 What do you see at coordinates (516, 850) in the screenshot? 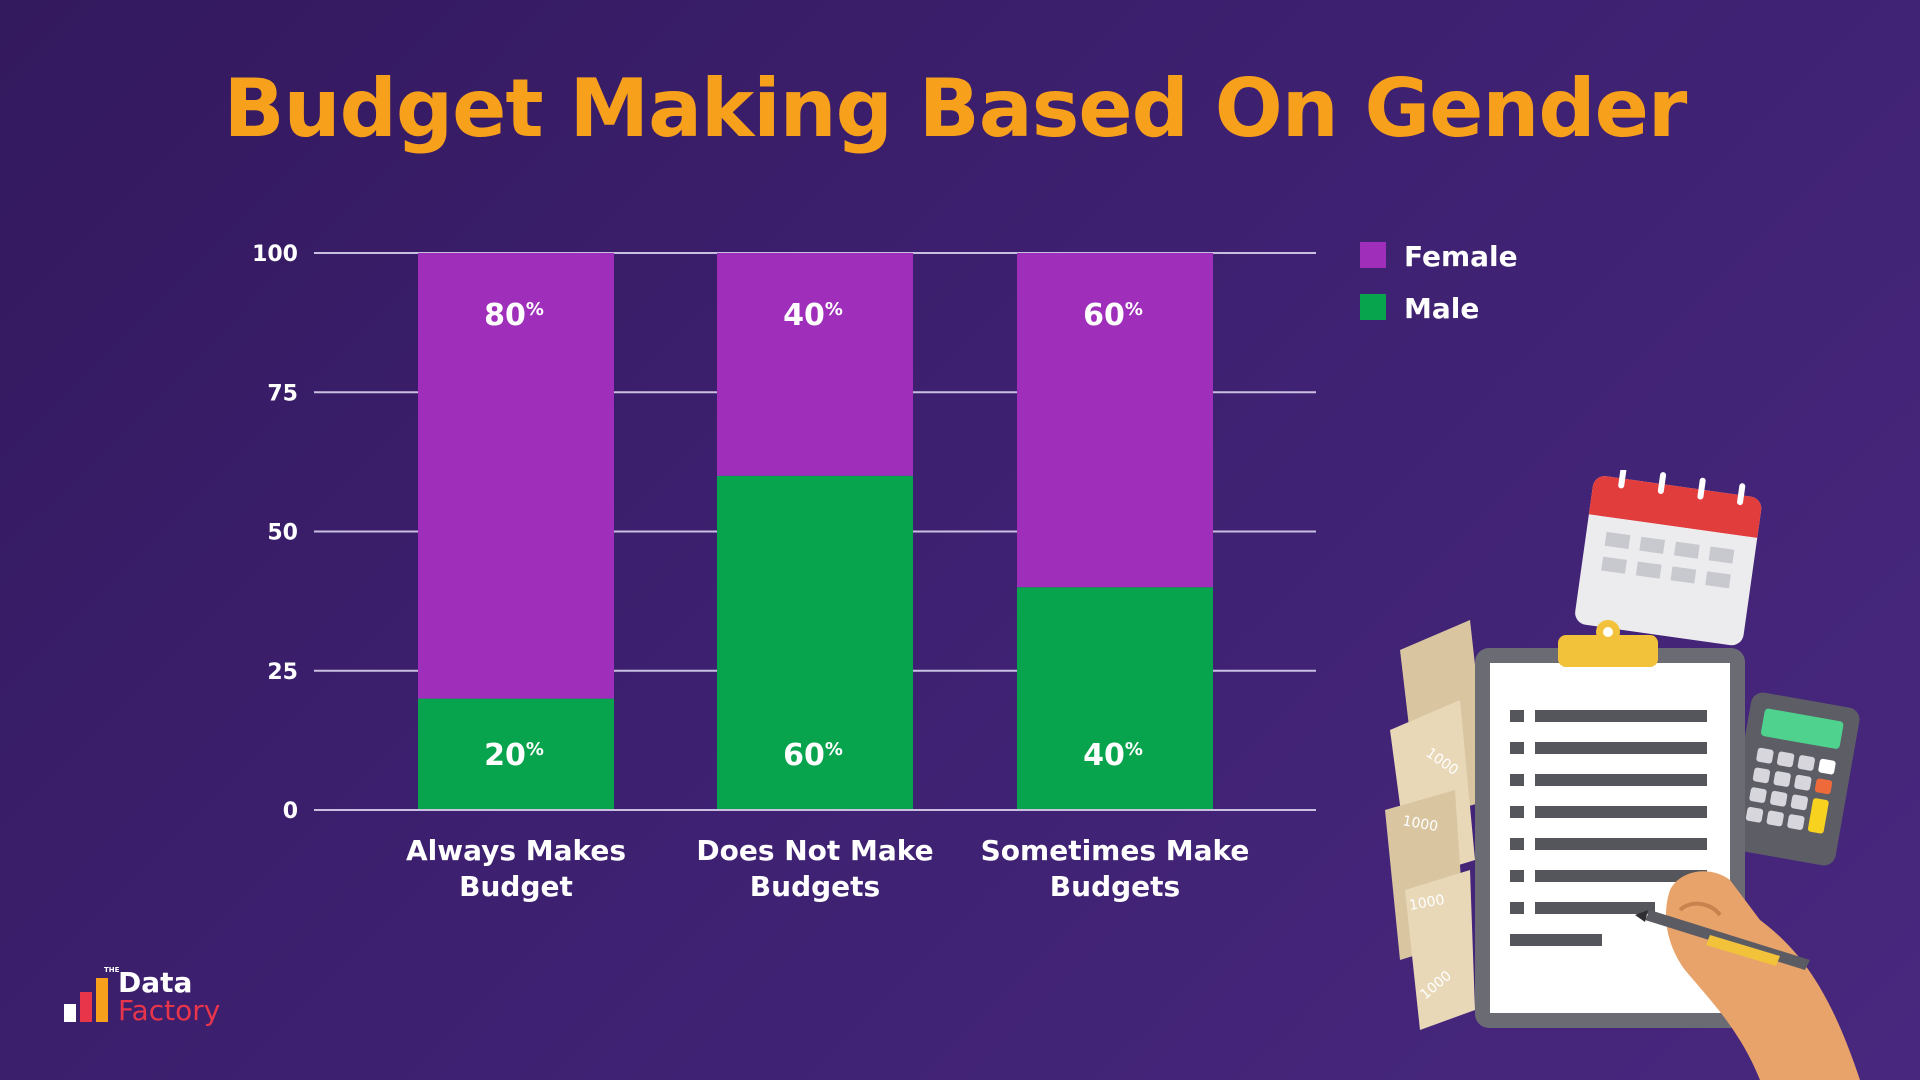
I see `x-tick-label: Always Makes` at bounding box center [516, 850].